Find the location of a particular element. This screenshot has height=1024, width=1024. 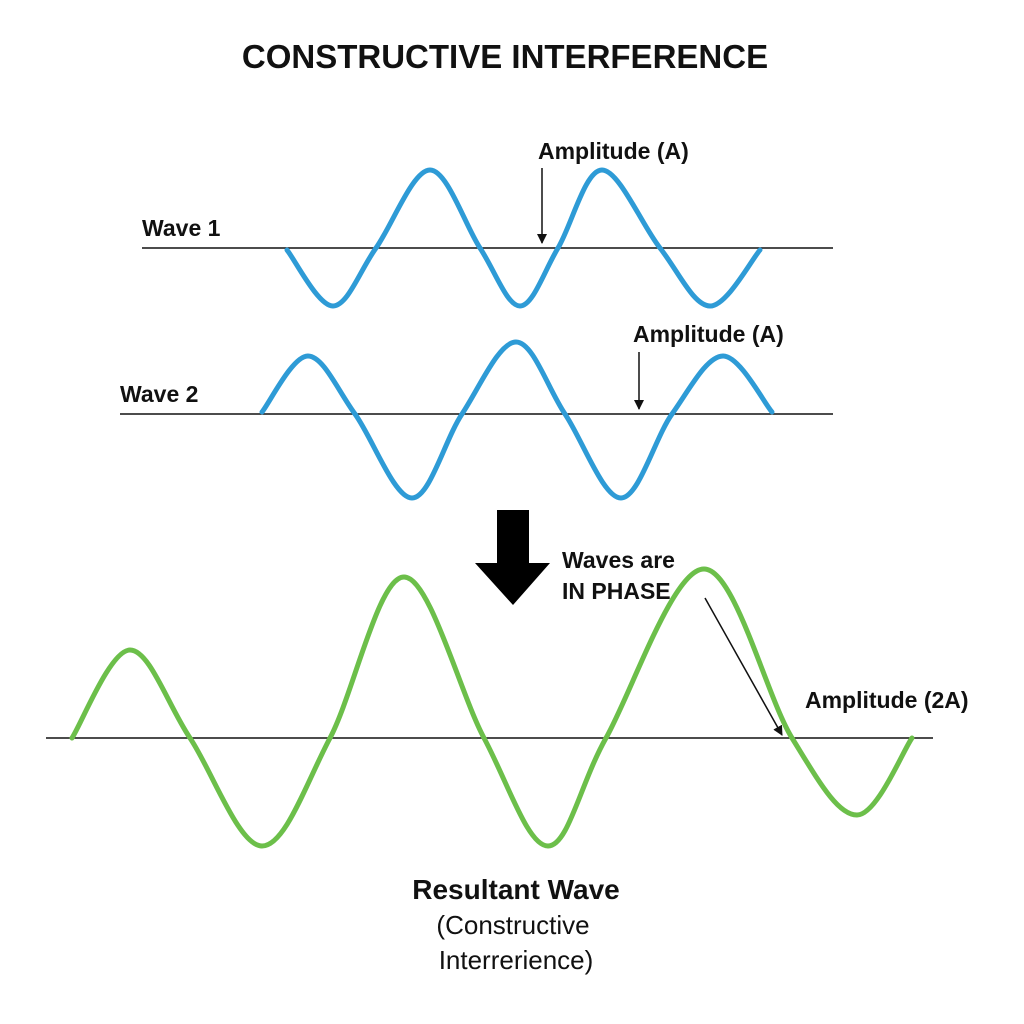

resultant-amplitude-arrow is located at coordinates (743, 666).